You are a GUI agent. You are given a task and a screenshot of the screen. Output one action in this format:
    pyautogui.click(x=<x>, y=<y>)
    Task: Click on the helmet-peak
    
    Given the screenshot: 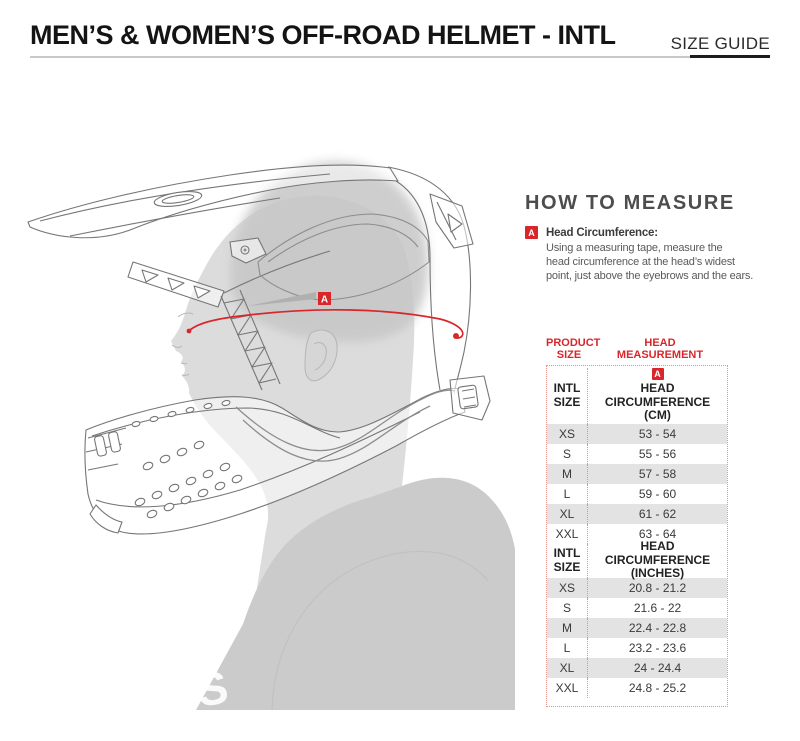 What is the action you would take?
    pyautogui.click(x=213, y=201)
    